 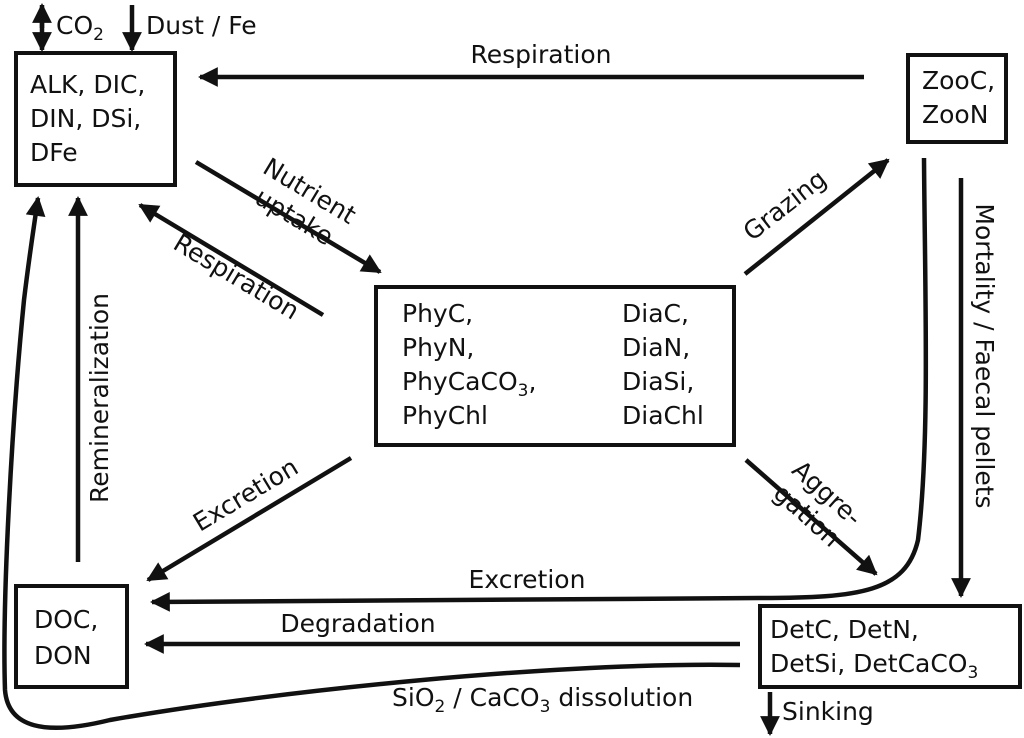 I want to click on zoo-line-2: ZooN, so click(x=955, y=114).